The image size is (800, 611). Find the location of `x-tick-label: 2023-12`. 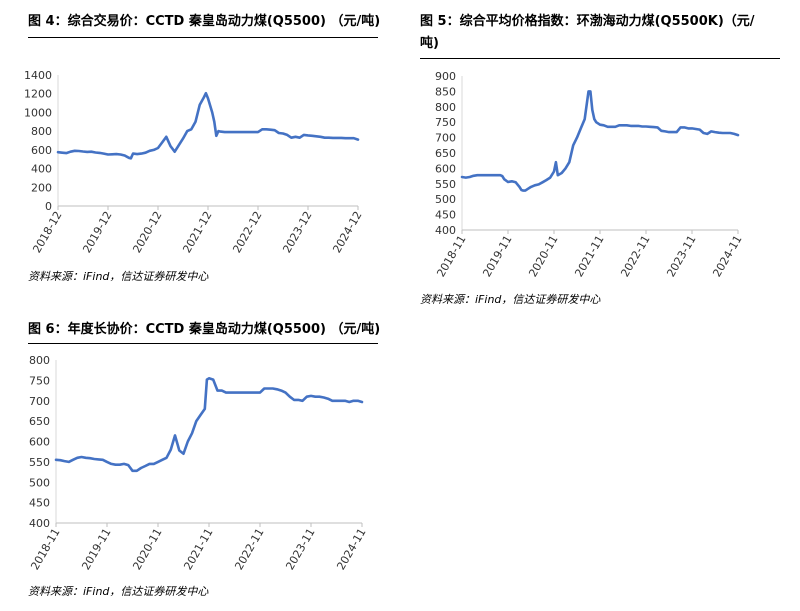

x-tick-label: 2023-12 is located at coordinates (297, 232).